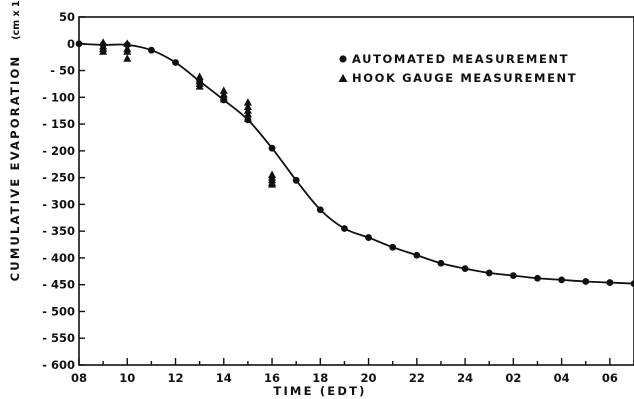  I want to click on legend-entry-hook-gauge: HOOK GAUGE MEASUREMENT, so click(464, 78).